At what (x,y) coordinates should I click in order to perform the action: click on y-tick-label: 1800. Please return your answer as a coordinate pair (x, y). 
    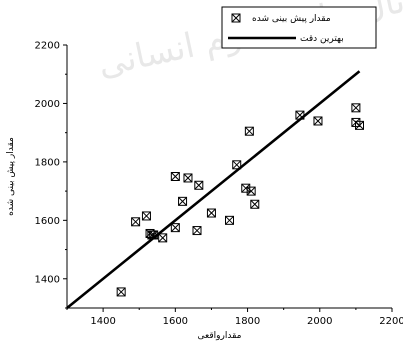
    Looking at the image, I should click on (47, 162).